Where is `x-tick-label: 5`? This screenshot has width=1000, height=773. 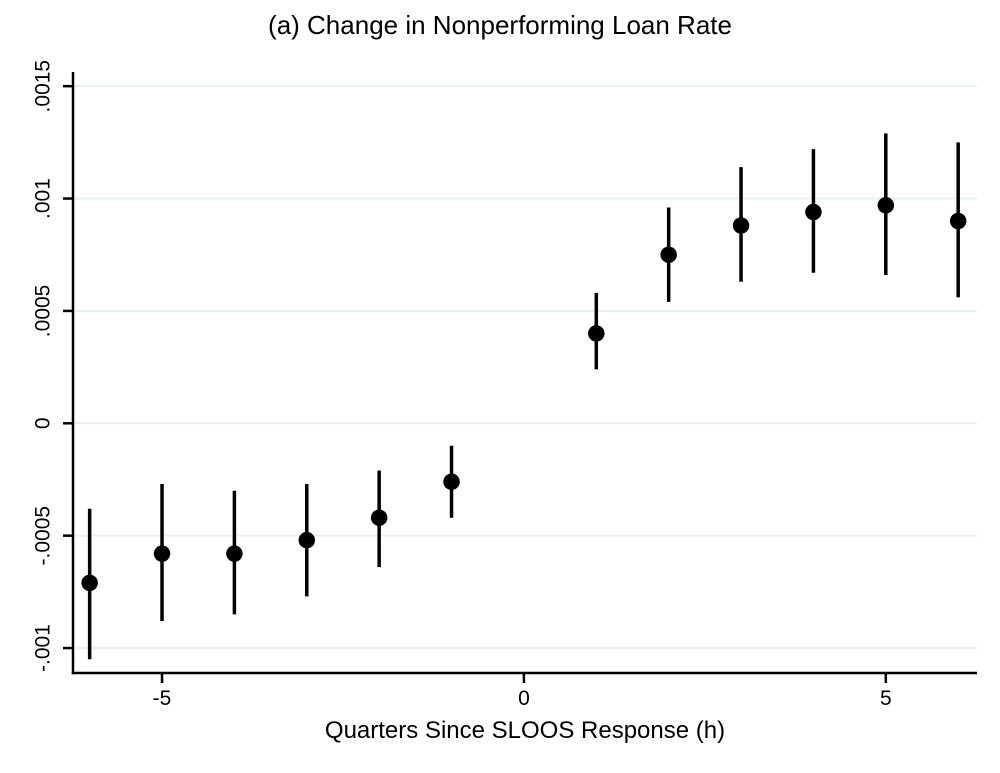 x-tick-label: 5 is located at coordinates (886, 698).